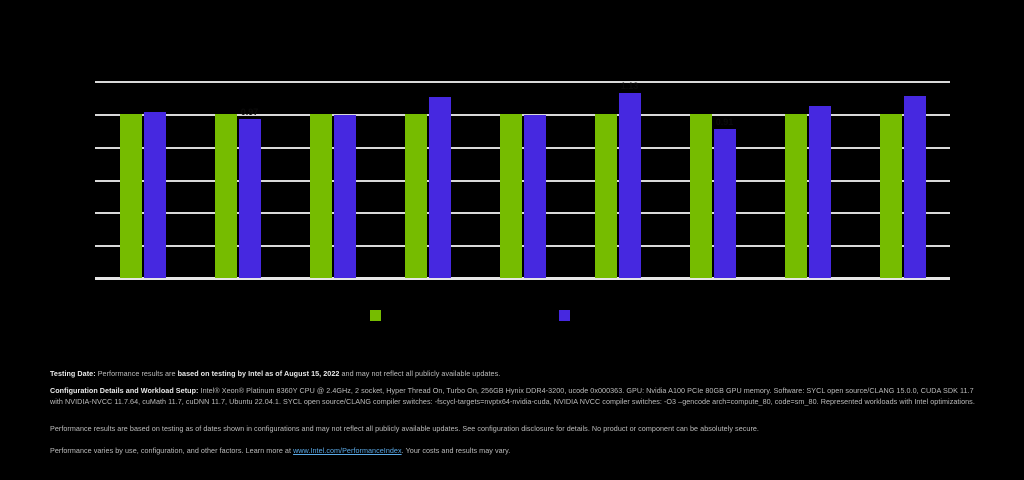  I want to click on gridline: 0.6, so click(511, 179).